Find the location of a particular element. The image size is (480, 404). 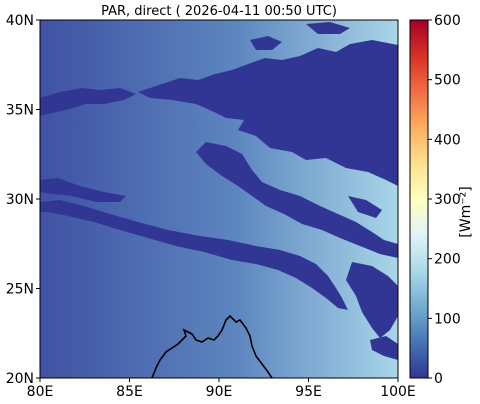

lon-tick-label: 100E is located at coordinates (398, 392).